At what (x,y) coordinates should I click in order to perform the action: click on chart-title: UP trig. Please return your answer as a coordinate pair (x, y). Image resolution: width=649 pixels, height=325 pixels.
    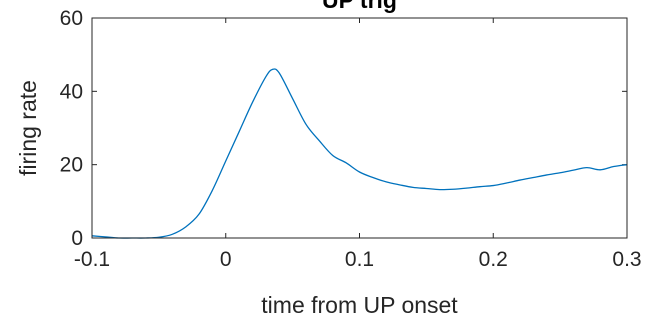
    Looking at the image, I should click on (359, 6).